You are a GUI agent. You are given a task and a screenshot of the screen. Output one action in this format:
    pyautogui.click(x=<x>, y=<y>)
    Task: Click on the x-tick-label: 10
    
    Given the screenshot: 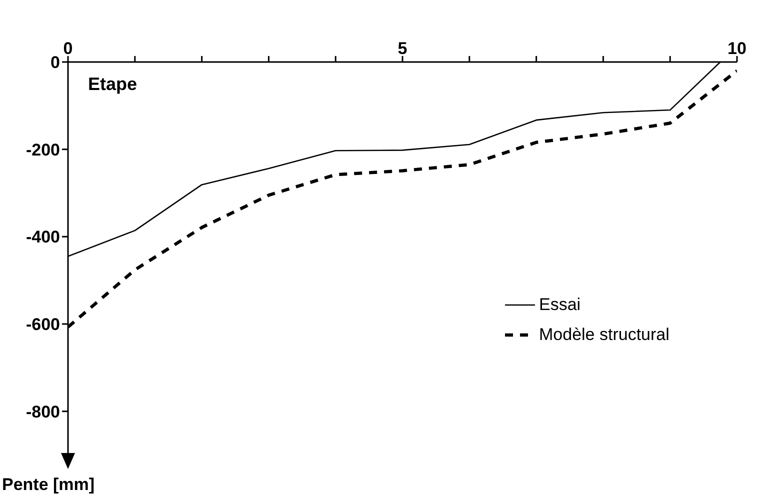 What is the action you would take?
    pyautogui.click(x=737, y=48)
    